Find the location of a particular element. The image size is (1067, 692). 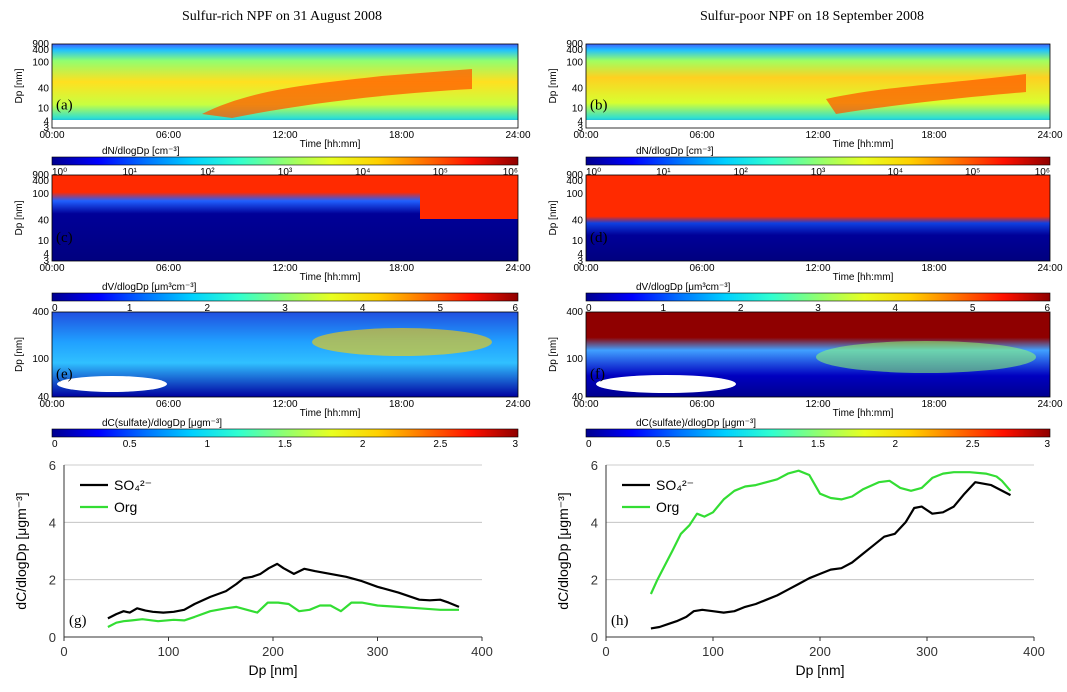

x-tick-label: 300 is located at coordinates (927, 651).